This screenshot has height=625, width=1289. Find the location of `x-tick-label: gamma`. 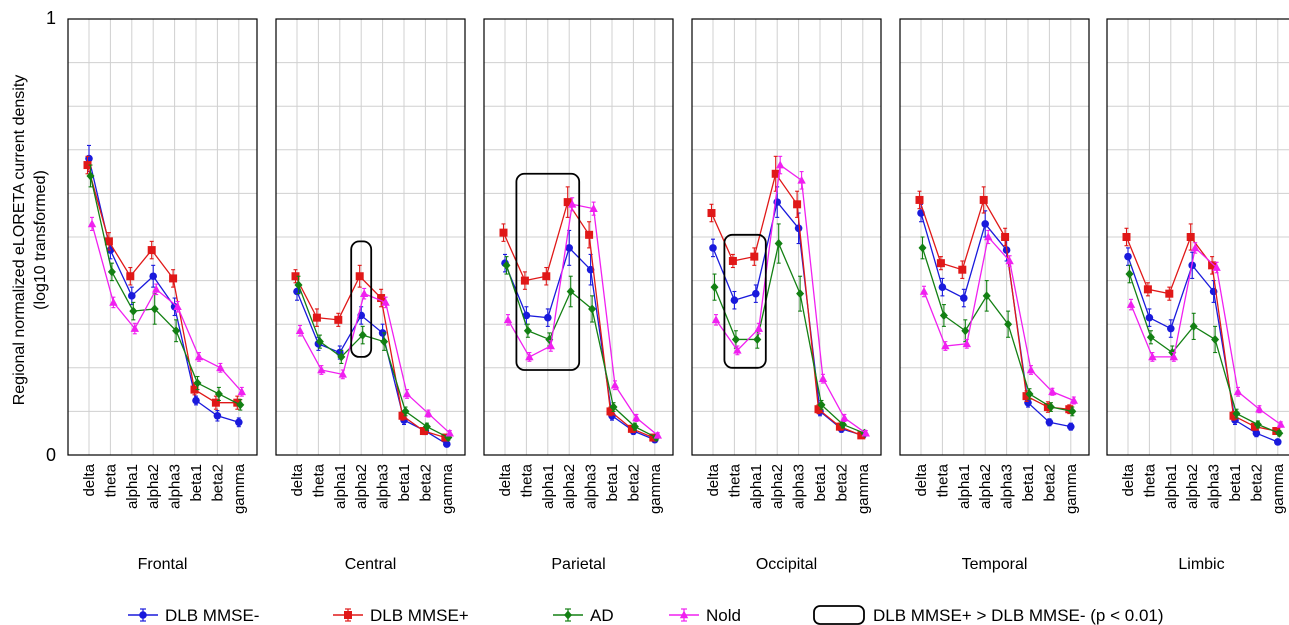

x-tick-label: gamma is located at coordinates (239, 488).